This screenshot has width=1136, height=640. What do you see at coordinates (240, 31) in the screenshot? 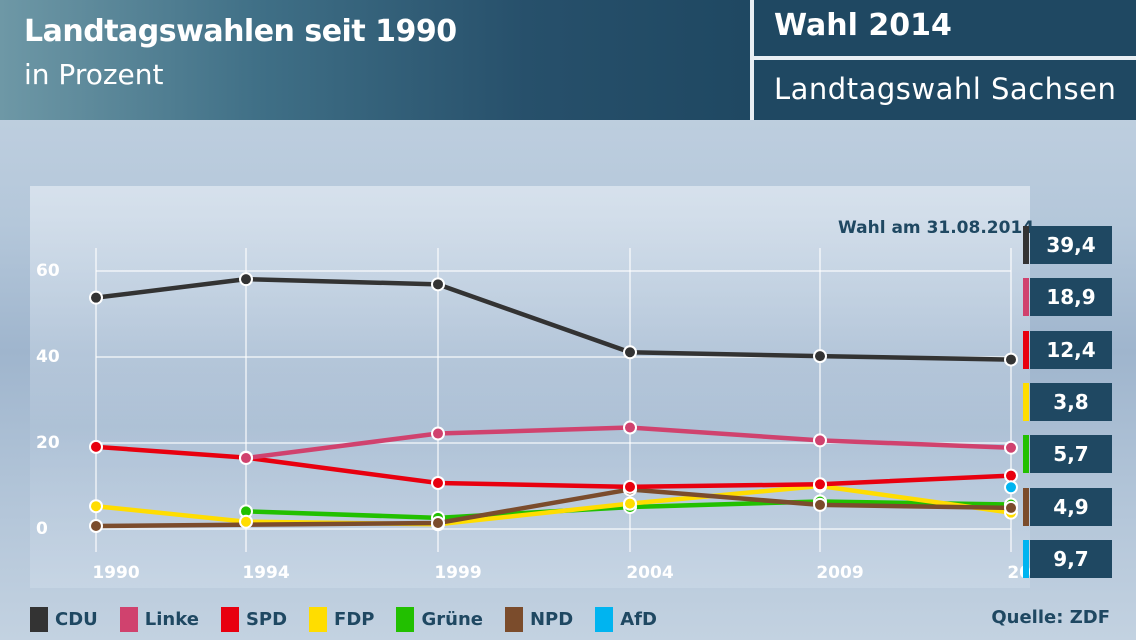
I see `page-title: Landtagswahlen seit 1990` at bounding box center [240, 31].